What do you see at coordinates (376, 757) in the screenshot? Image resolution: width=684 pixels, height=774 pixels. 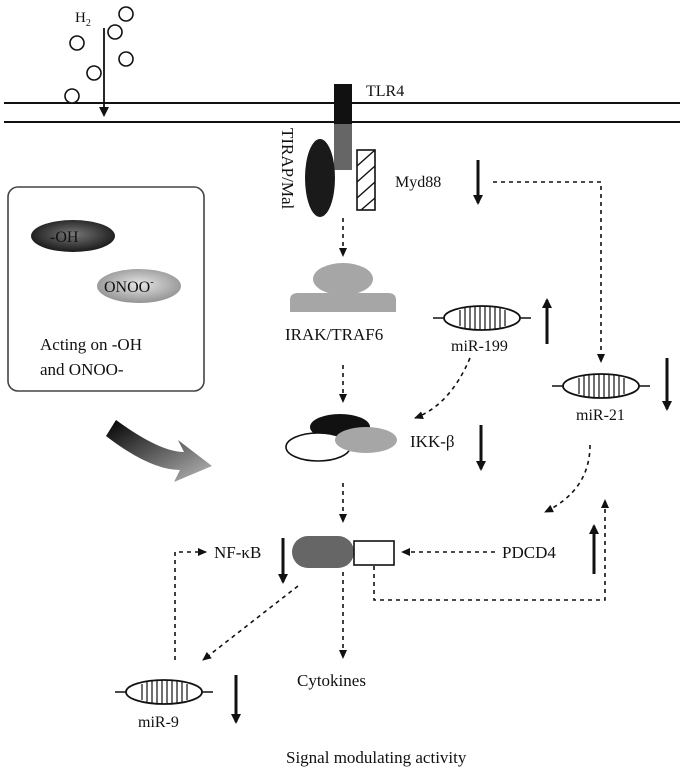 I see `diagram-caption: Signal modulating activity` at bounding box center [376, 757].